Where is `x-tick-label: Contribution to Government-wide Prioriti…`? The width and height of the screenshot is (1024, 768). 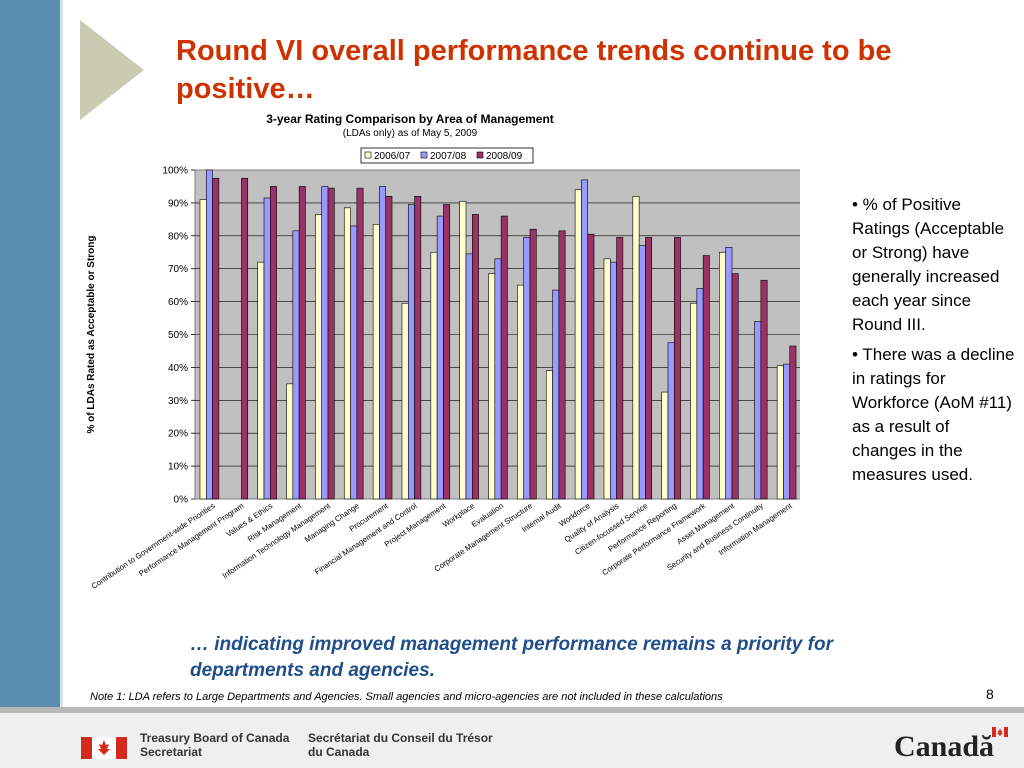 x-tick-label: Contribution to Government-wide Prioriti… is located at coordinates (153, 546).